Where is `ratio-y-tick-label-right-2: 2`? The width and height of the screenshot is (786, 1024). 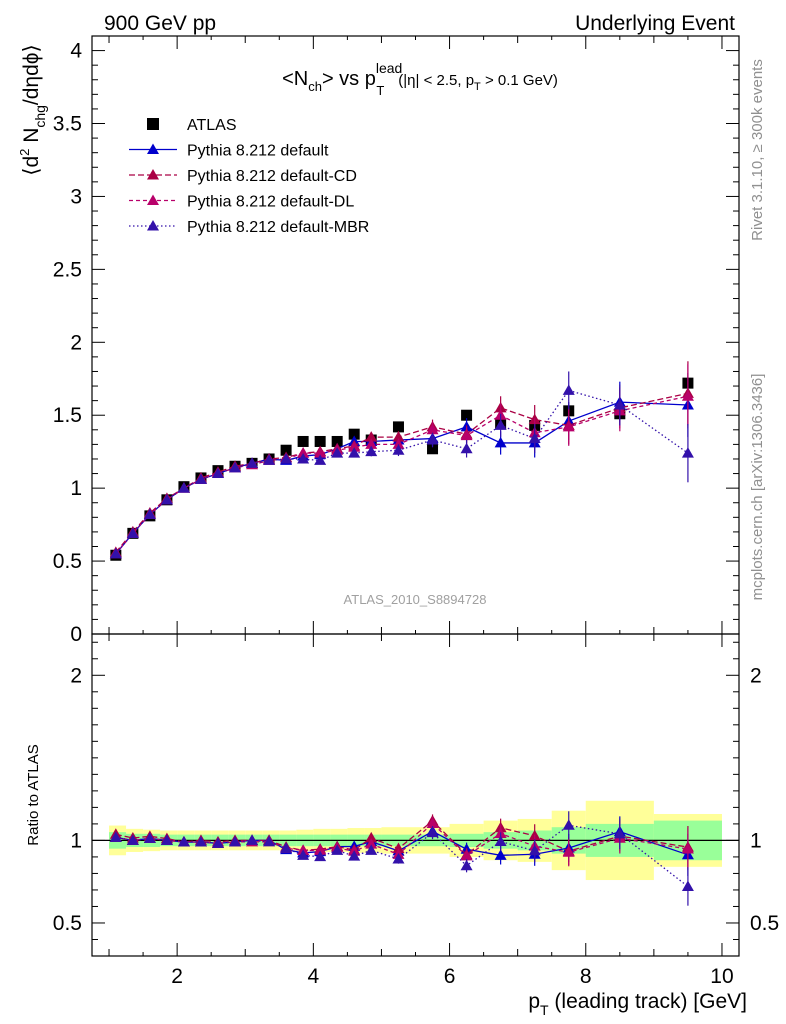
ratio-y-tick-label-right-2: 2 is located at coordinates (756, 675).